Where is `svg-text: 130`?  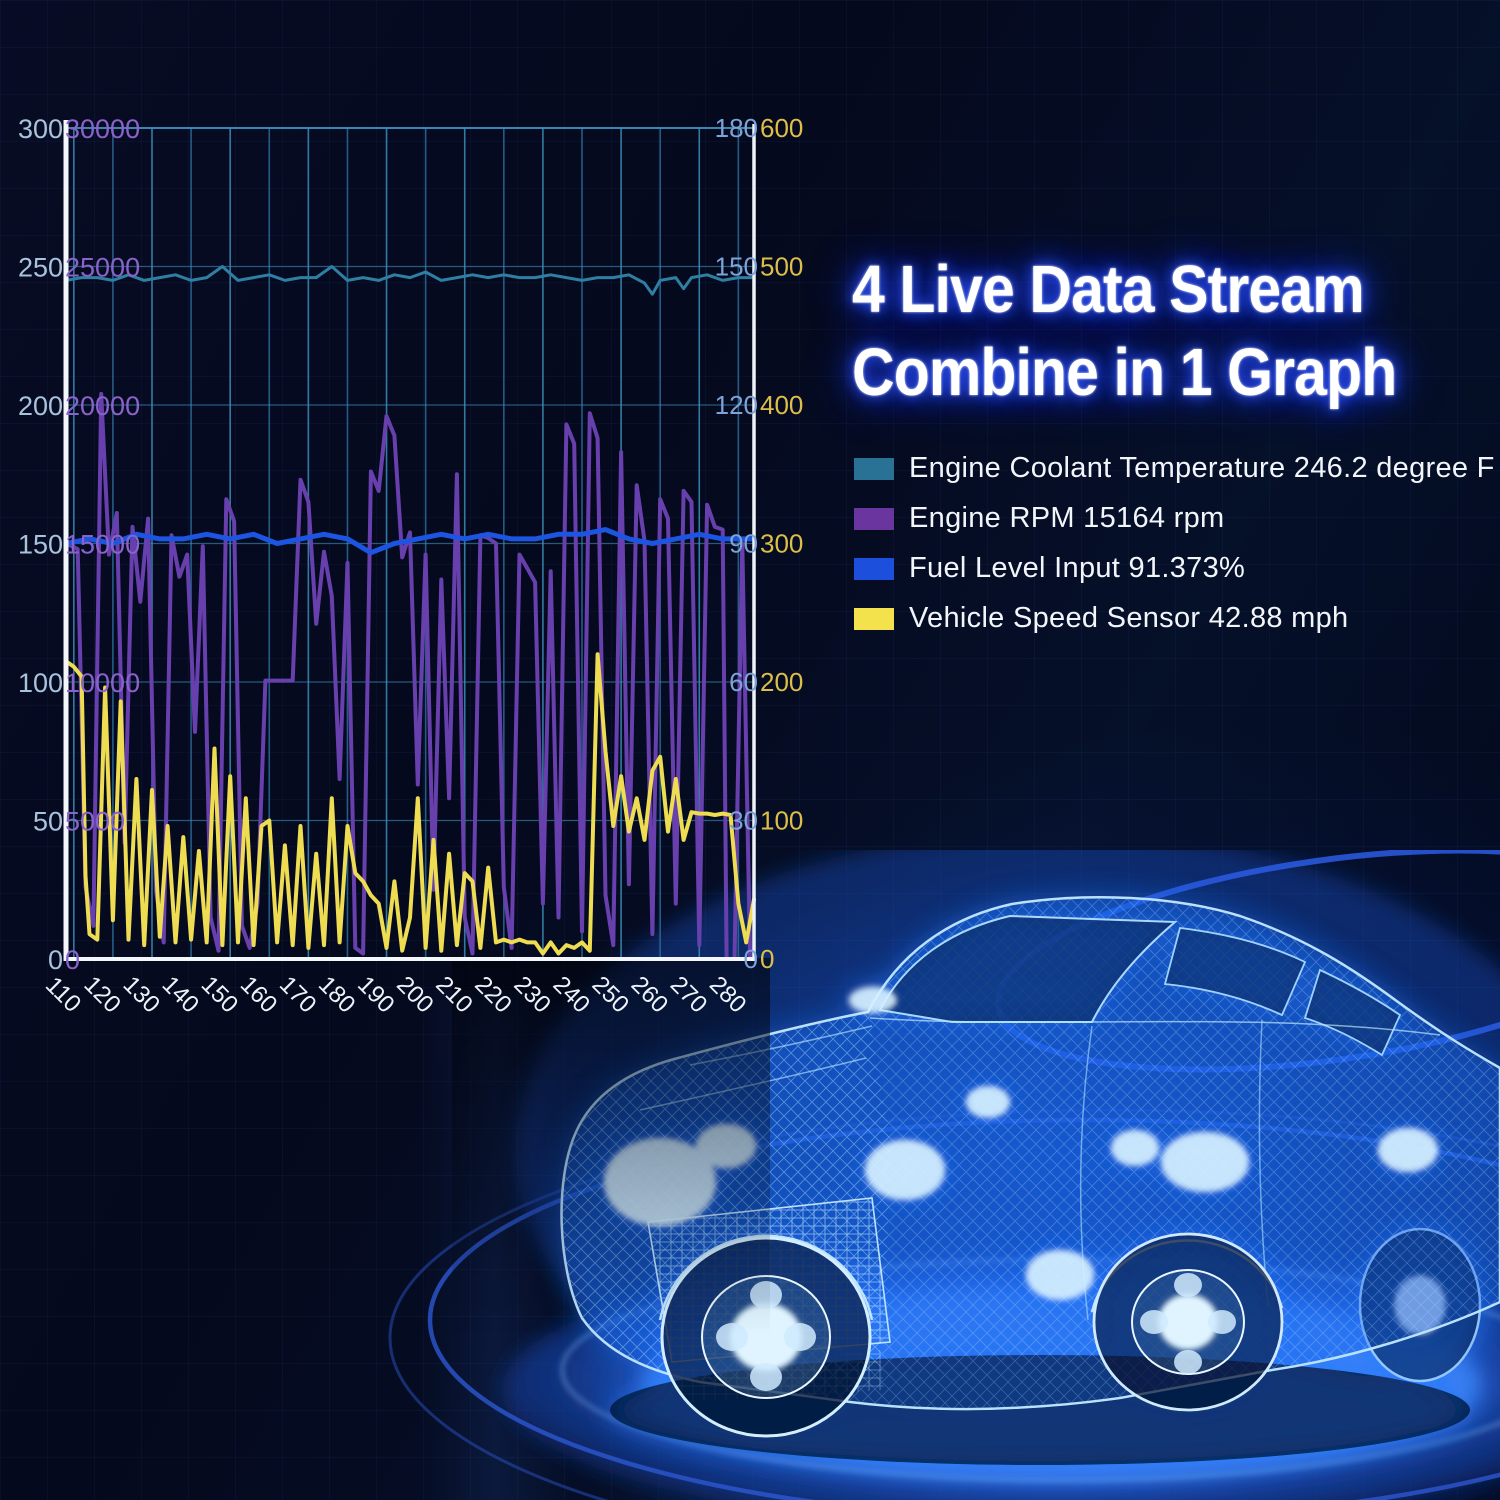 svg-text: 130 is located at coordinates (141, 994).